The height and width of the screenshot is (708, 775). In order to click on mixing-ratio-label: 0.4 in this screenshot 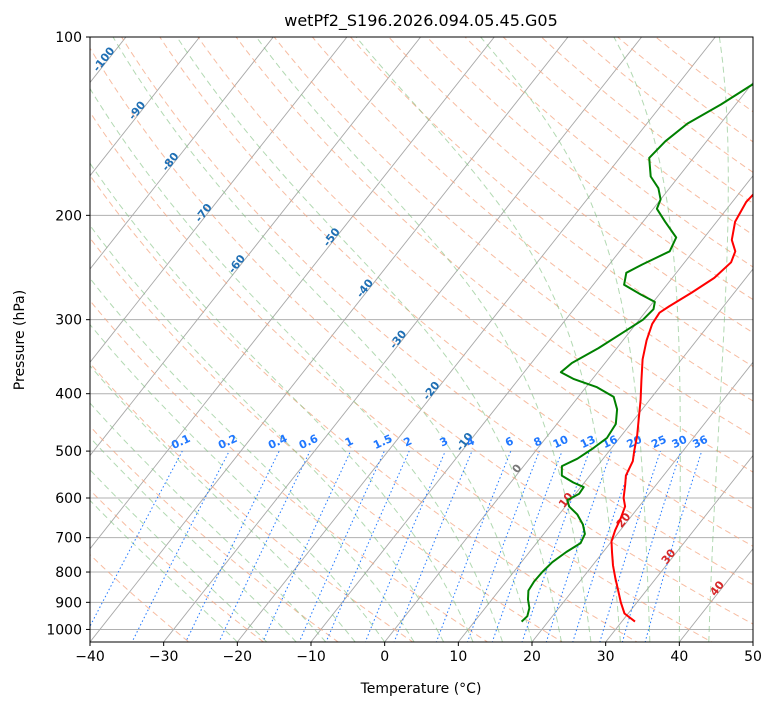, I will do `click(277, 442)`.